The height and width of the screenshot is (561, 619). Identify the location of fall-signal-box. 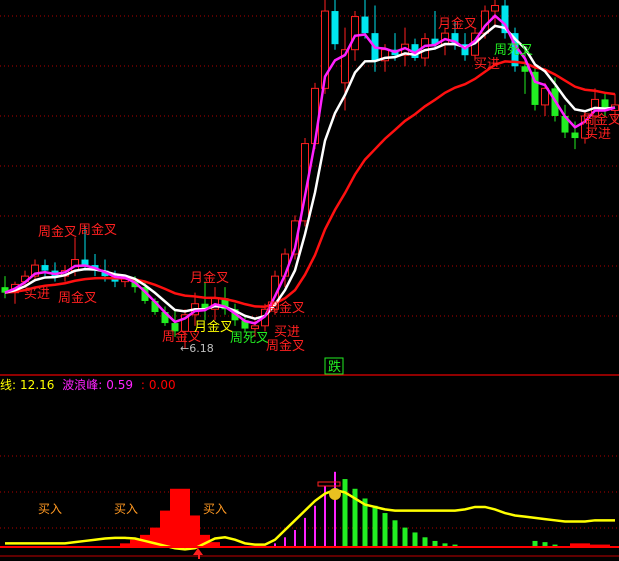
(334, 366).